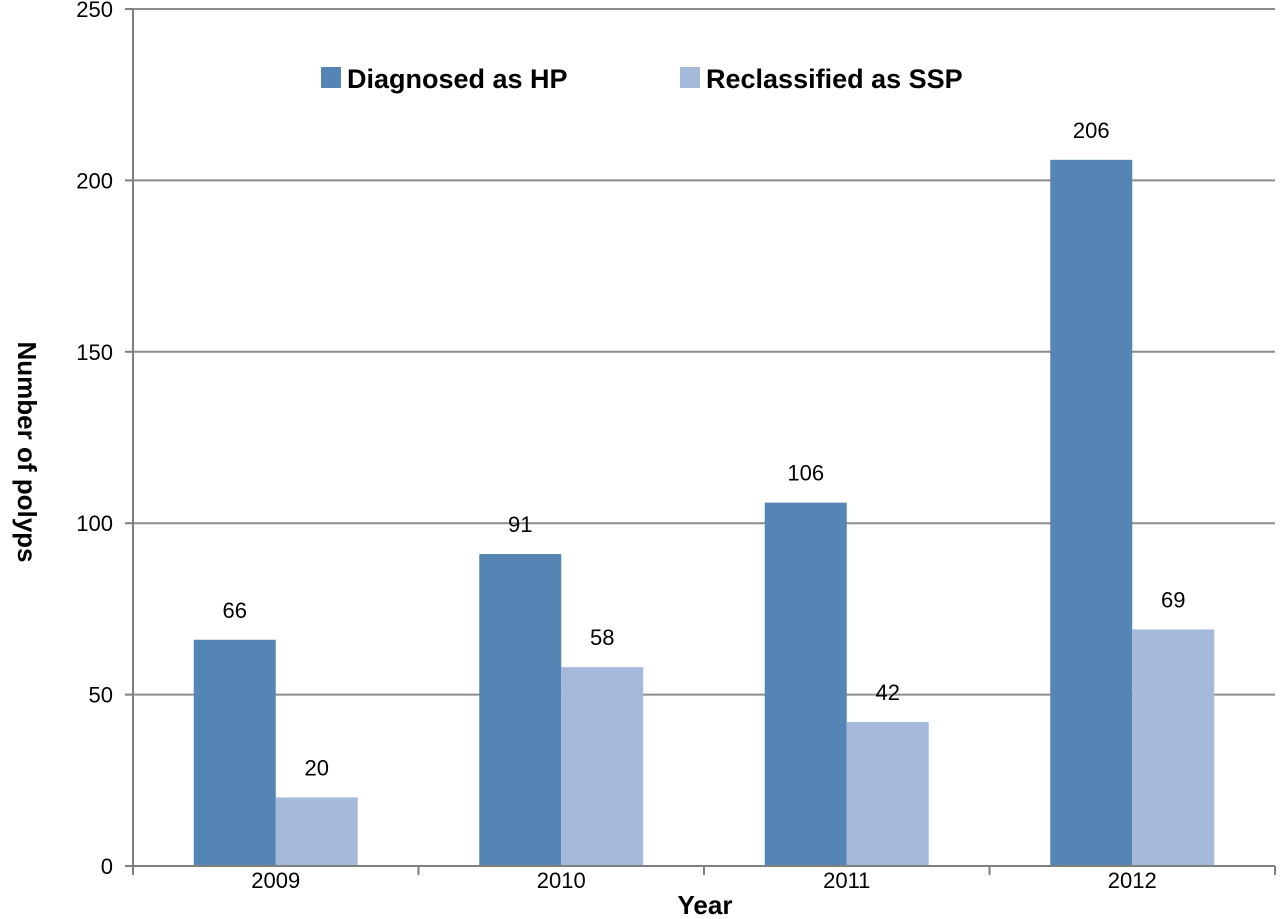 This screenshot has width=1280, height=919. What do you see at coordinates (602, 637) in the screenshot?
I see `data-label: 58` at bounding box center [602, 637].